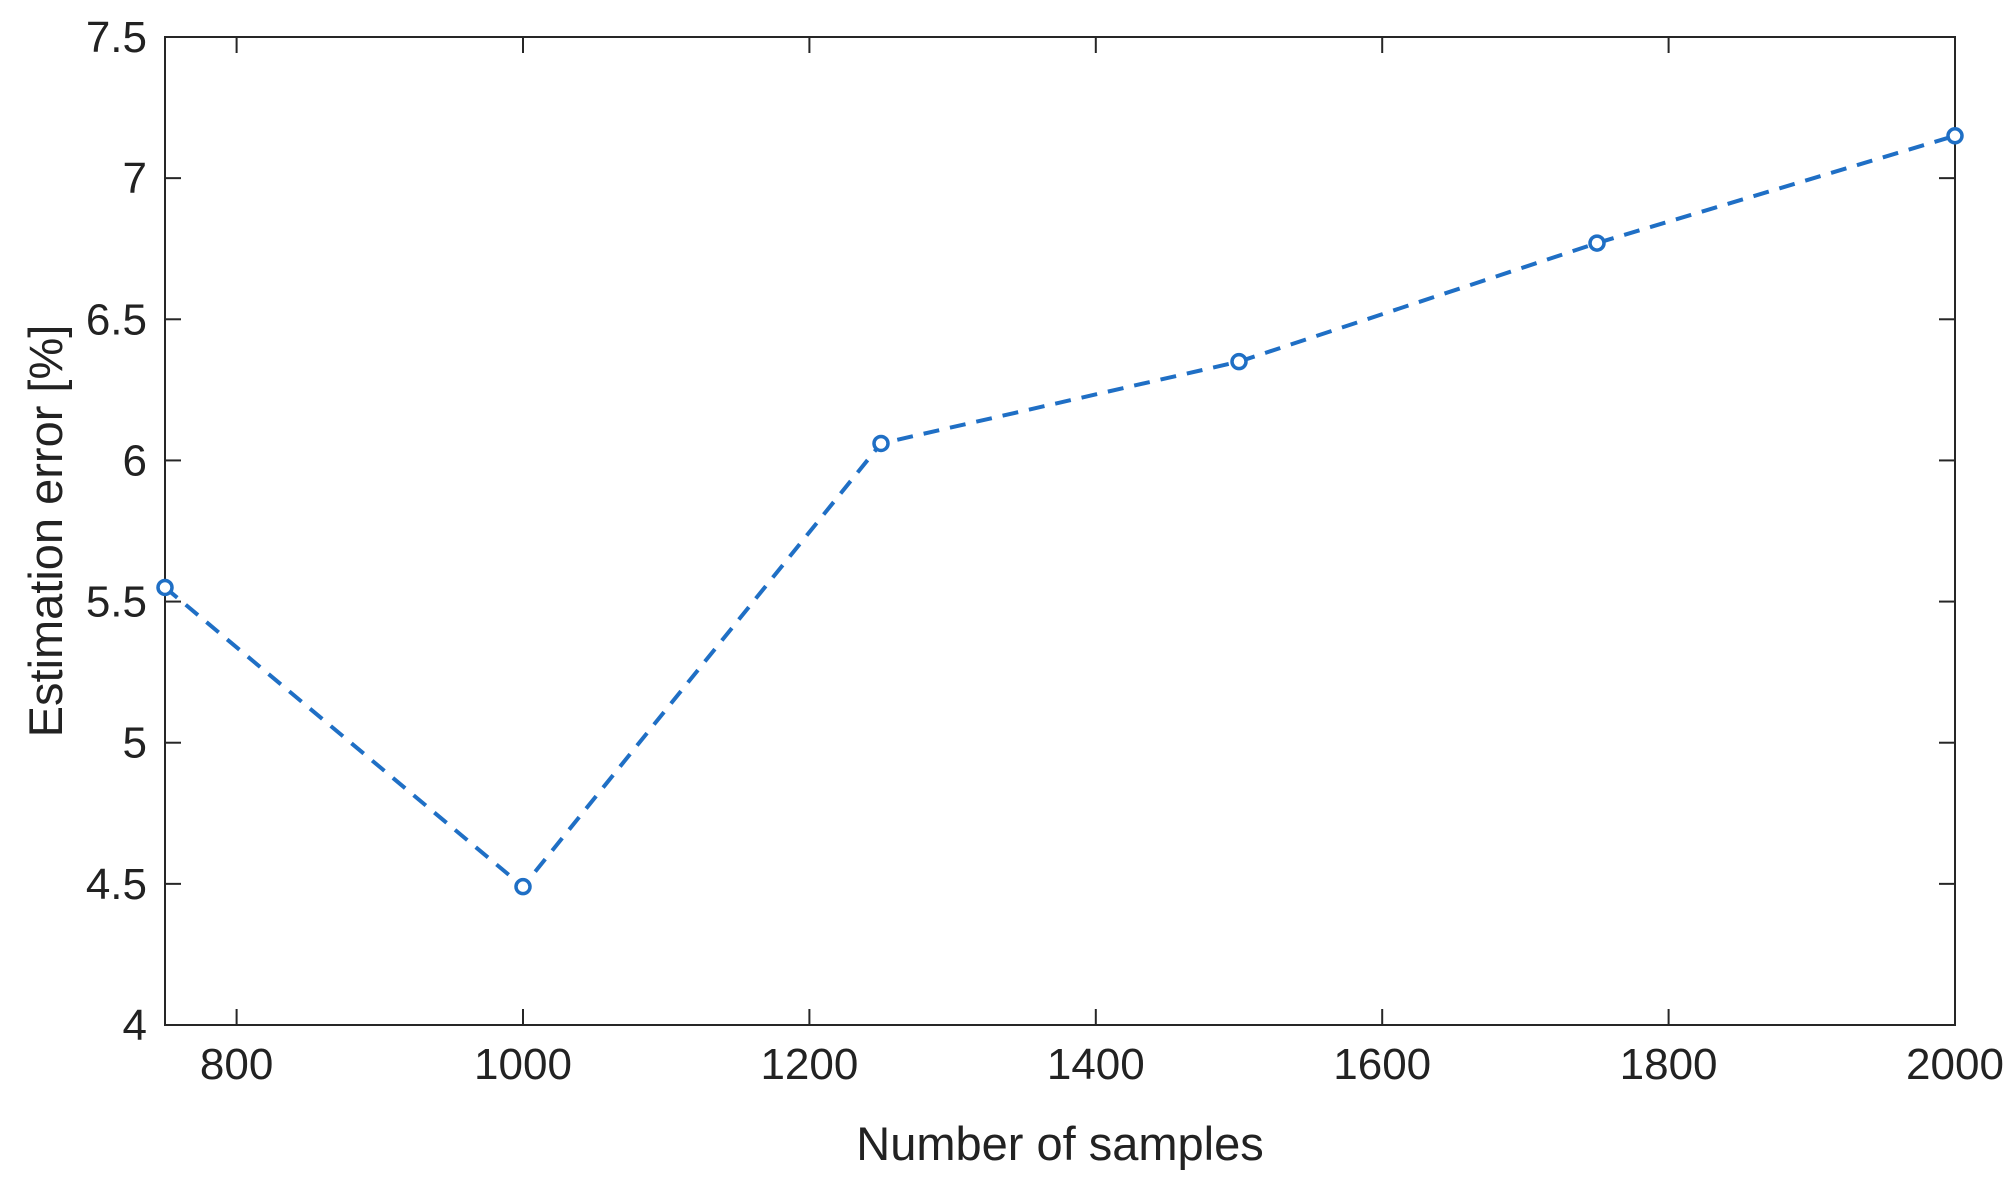 Image resolution: width=2015 pixels, height=1183 pixels. I want to click on x-tick-label: 2000, so click(1955, 1064).